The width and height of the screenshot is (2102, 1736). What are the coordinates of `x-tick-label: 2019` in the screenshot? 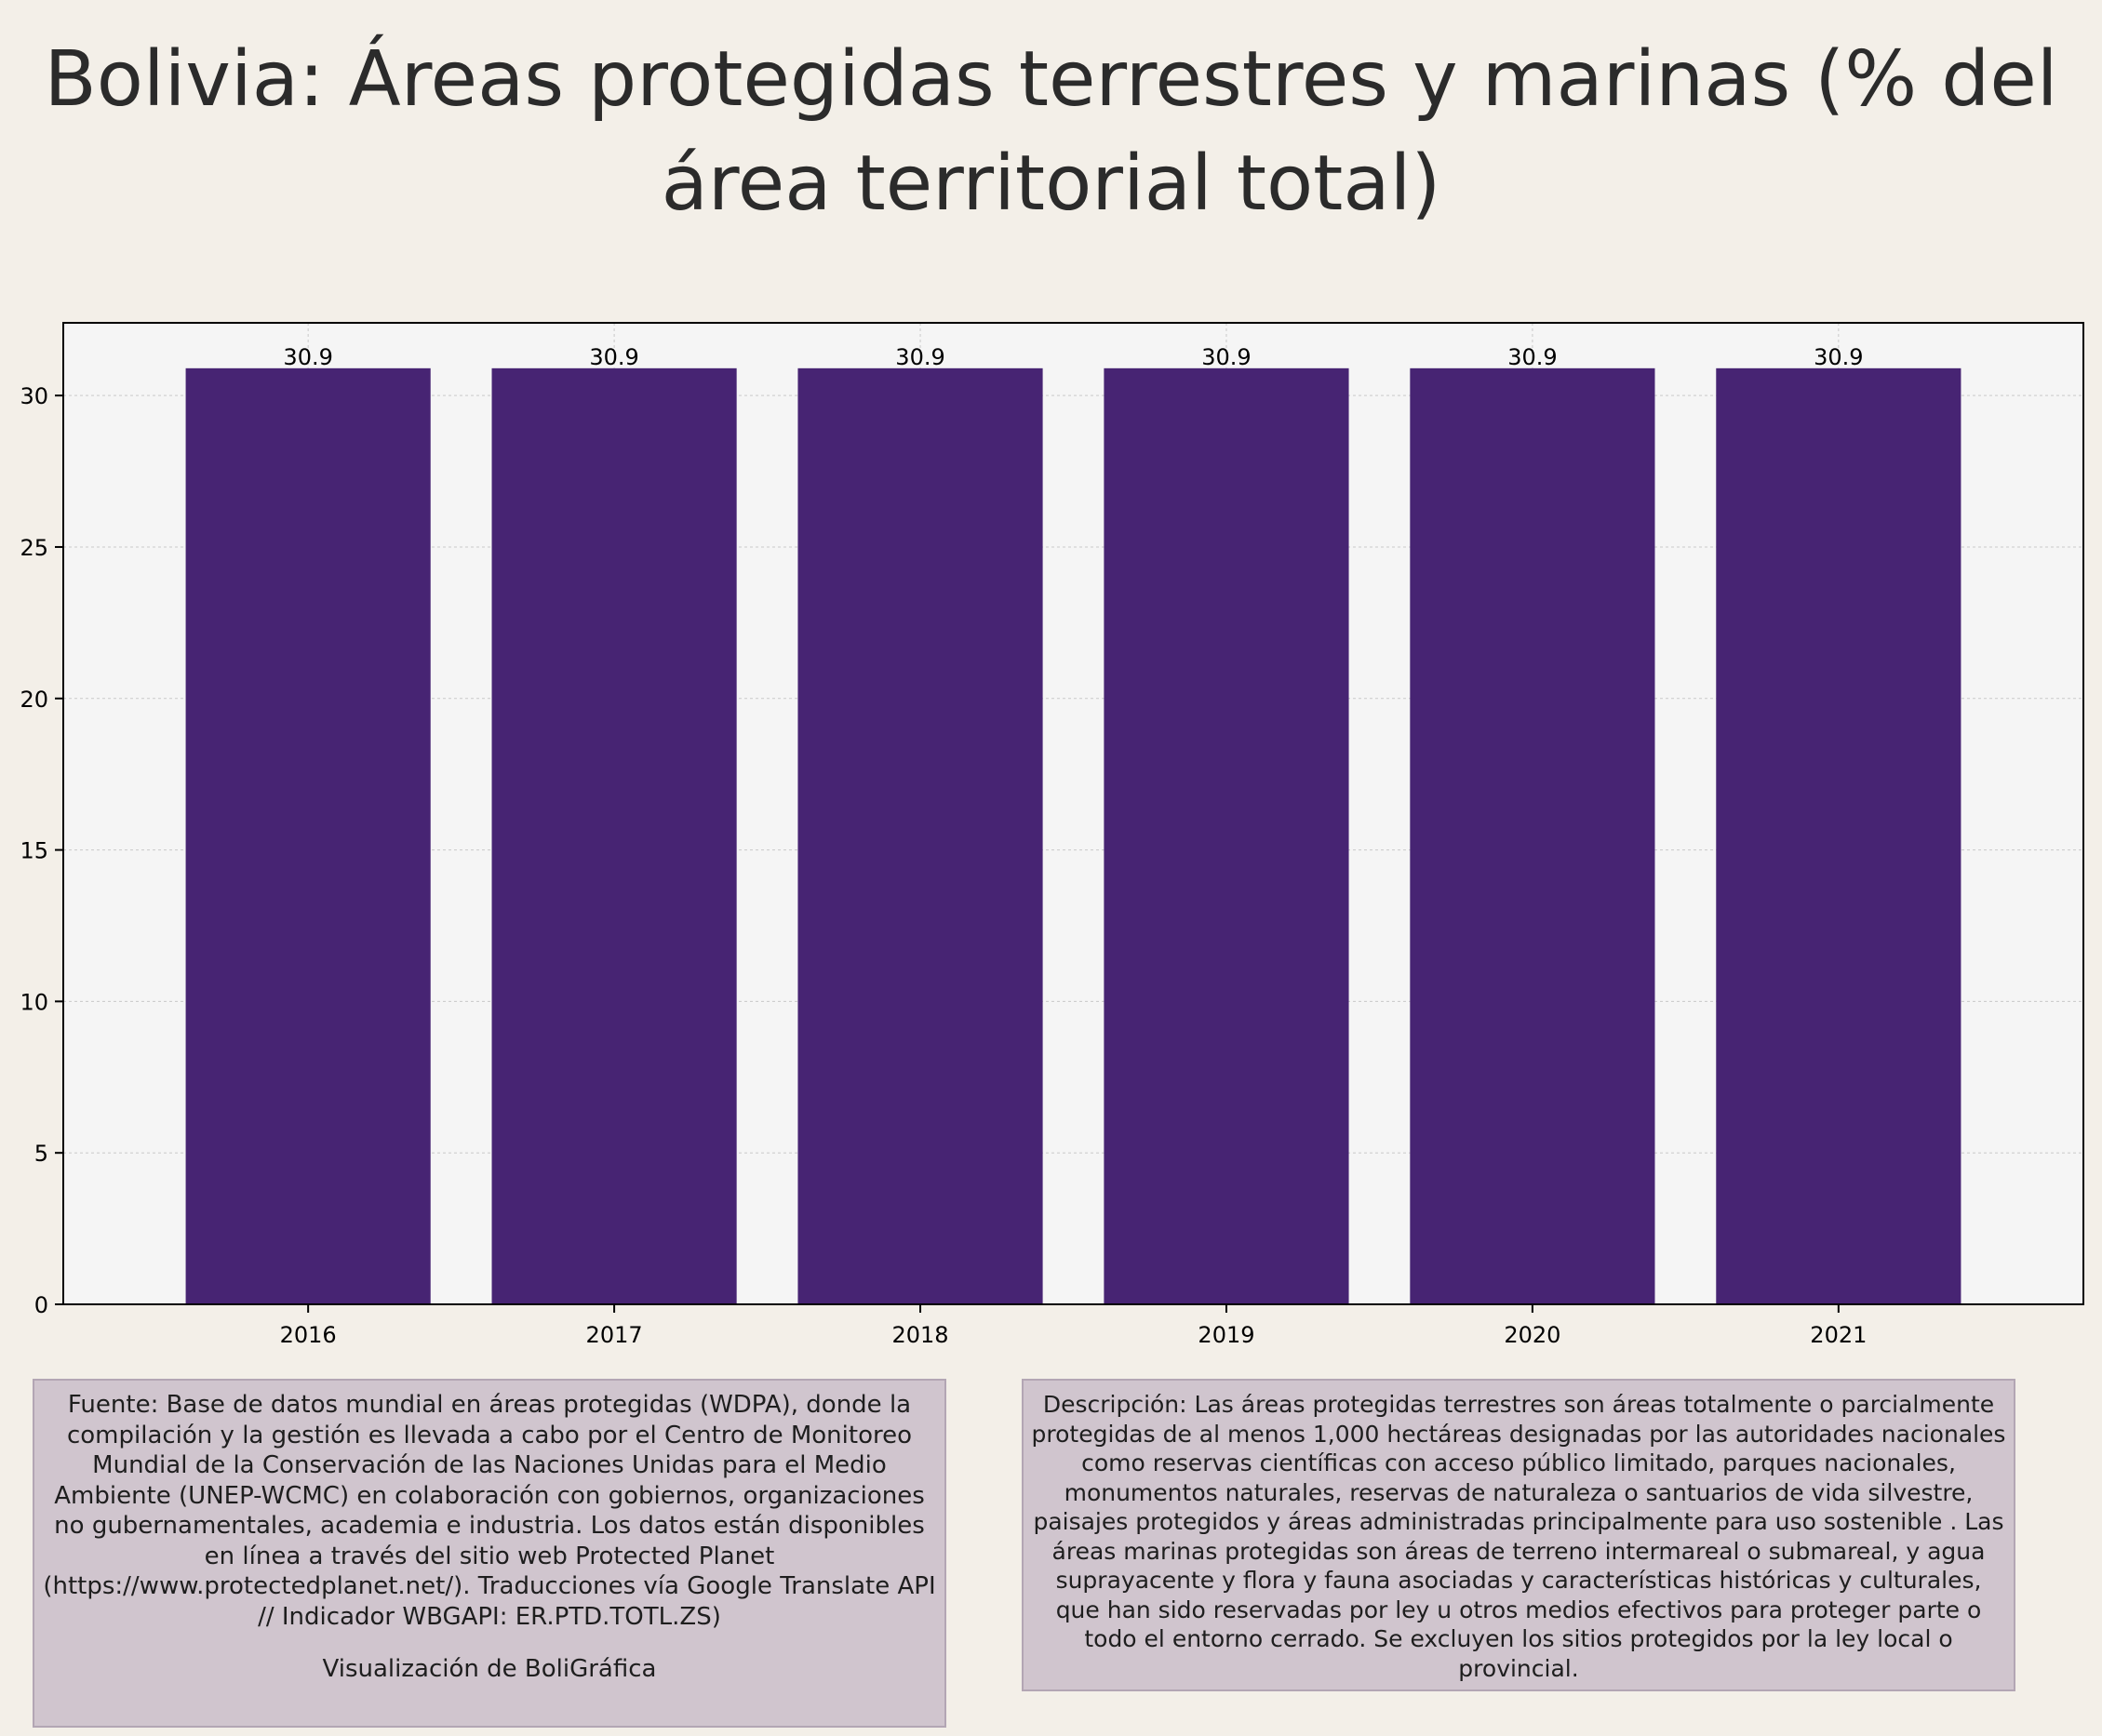 It's located at (1226, 1335).